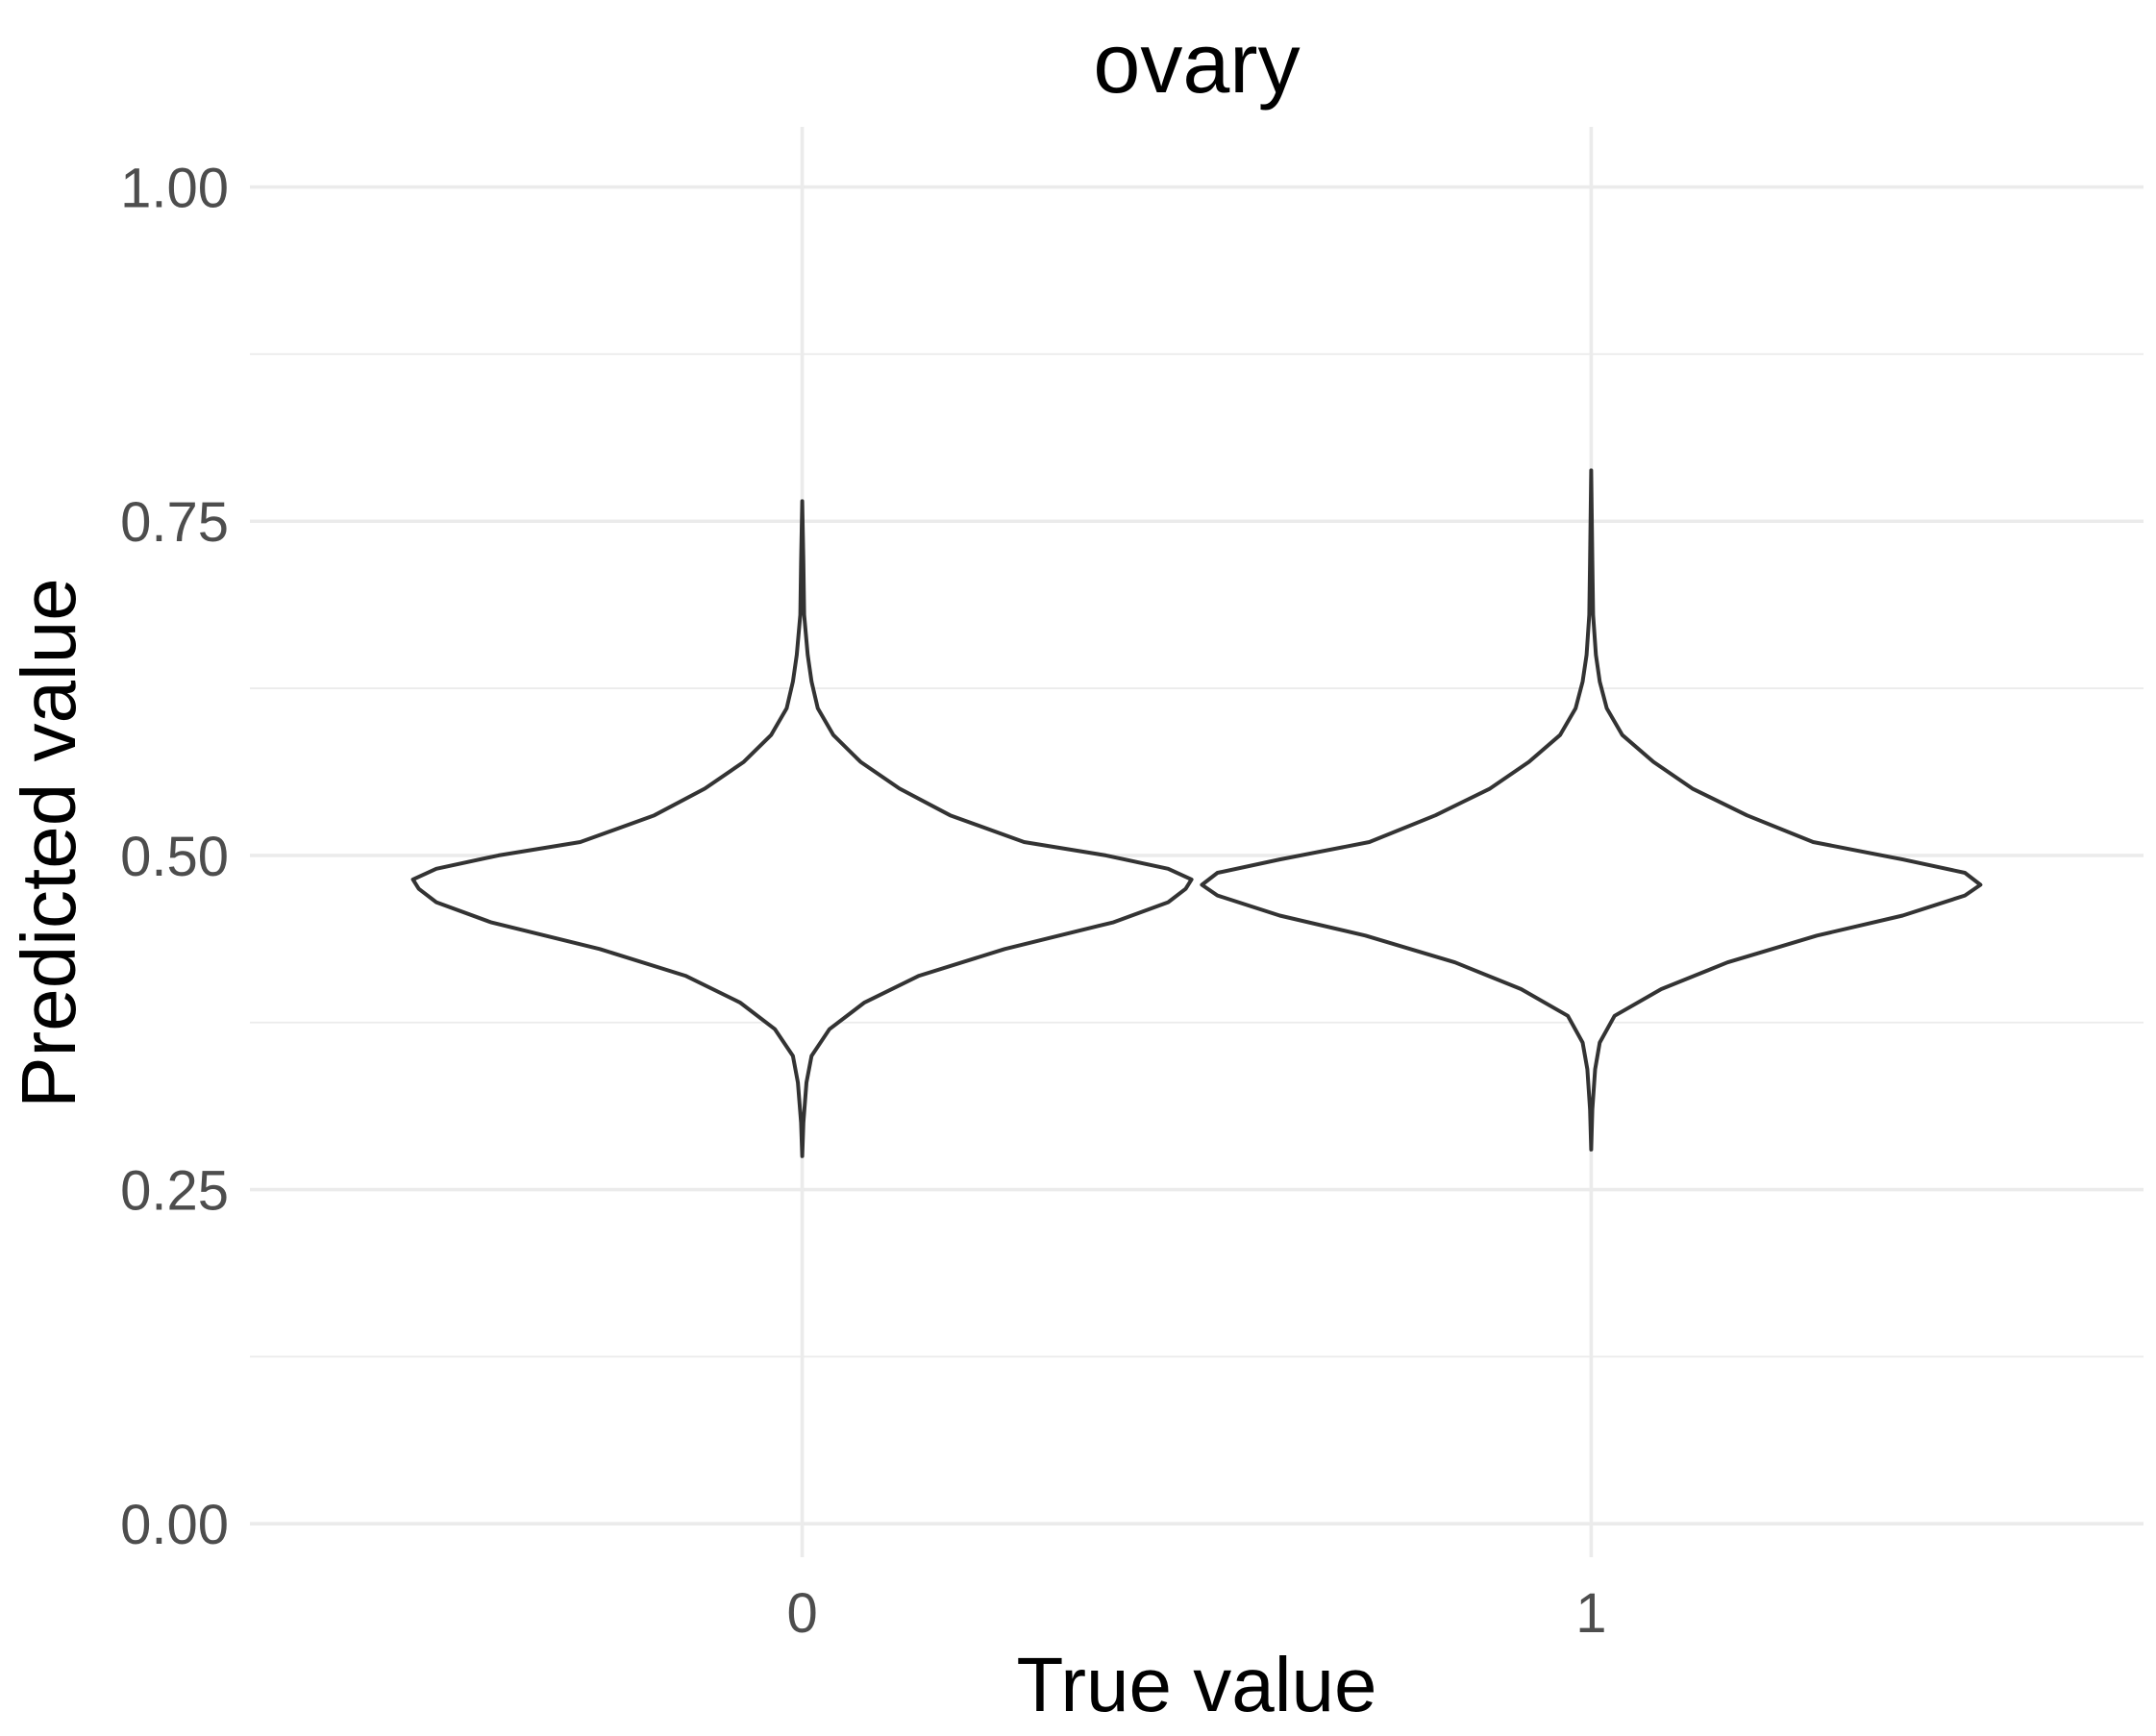 The width and height of the screenshot is (2156, 1736). Describe the element at coordinates (174, 1525) in the screenshot. I see `y-tick-label: 0.00` at that location.